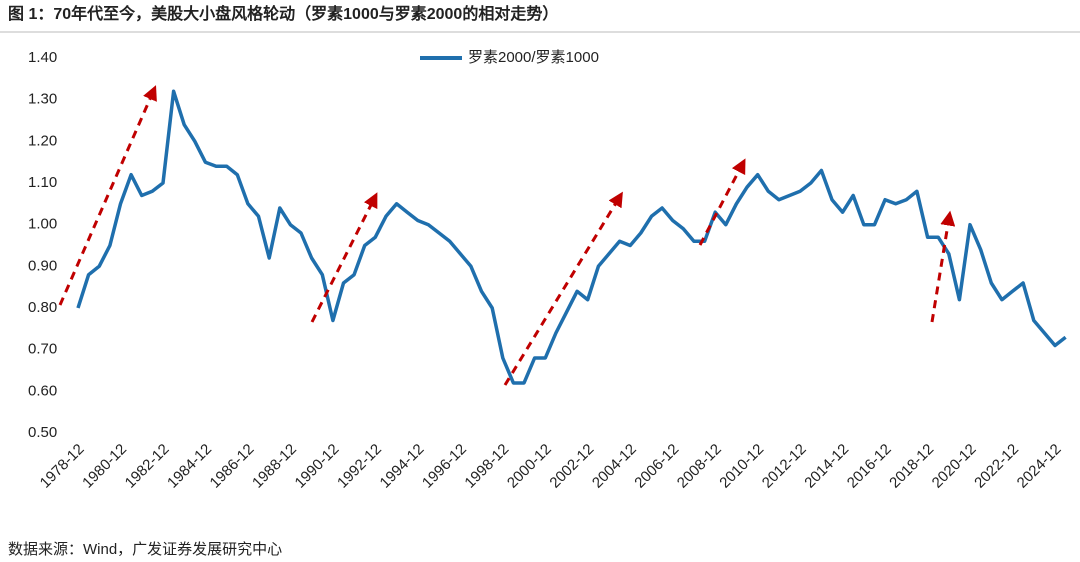 This screenshot has width=1080, height=562. I want to click on x-tick-label: 2002-12, so click(571, 466).